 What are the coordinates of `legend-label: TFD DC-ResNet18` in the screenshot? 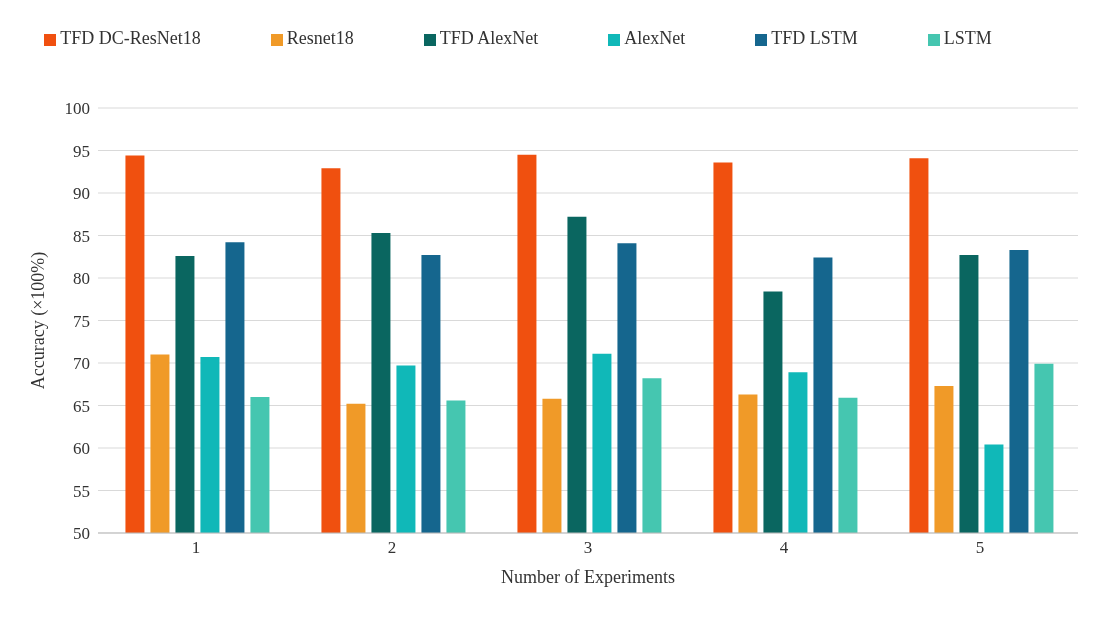 It's located at (130, 38).